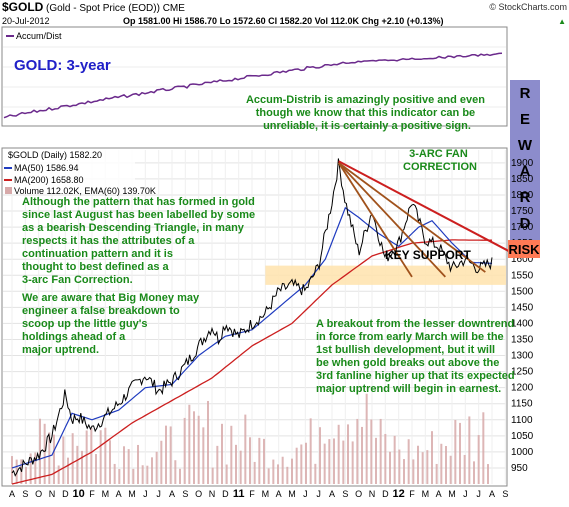 This screenshot has height=507, width=569. What do you see at coordinates (408, 389) in the screenshot?
I see `breakout-line: major uptrend will begin in earnest.` at bounding box center [408, 389].